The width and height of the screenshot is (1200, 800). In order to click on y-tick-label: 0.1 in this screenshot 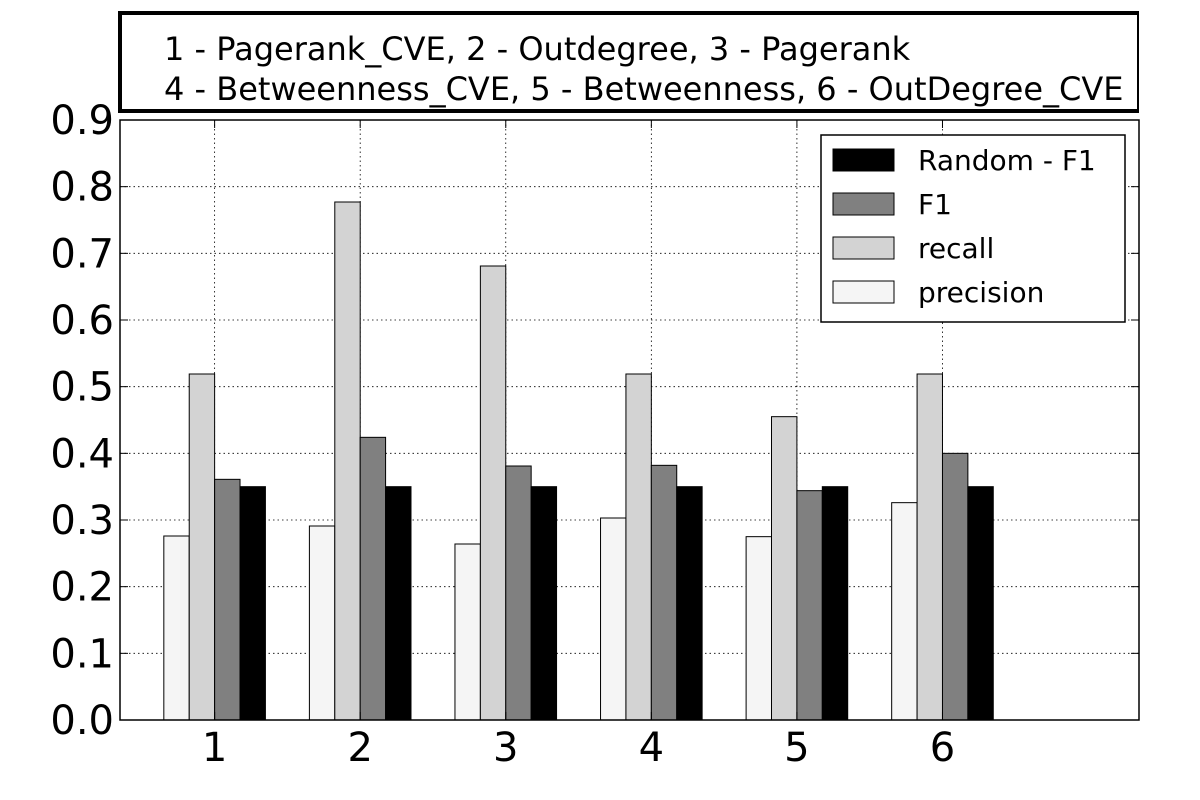, I will do `click(82, 654)`.